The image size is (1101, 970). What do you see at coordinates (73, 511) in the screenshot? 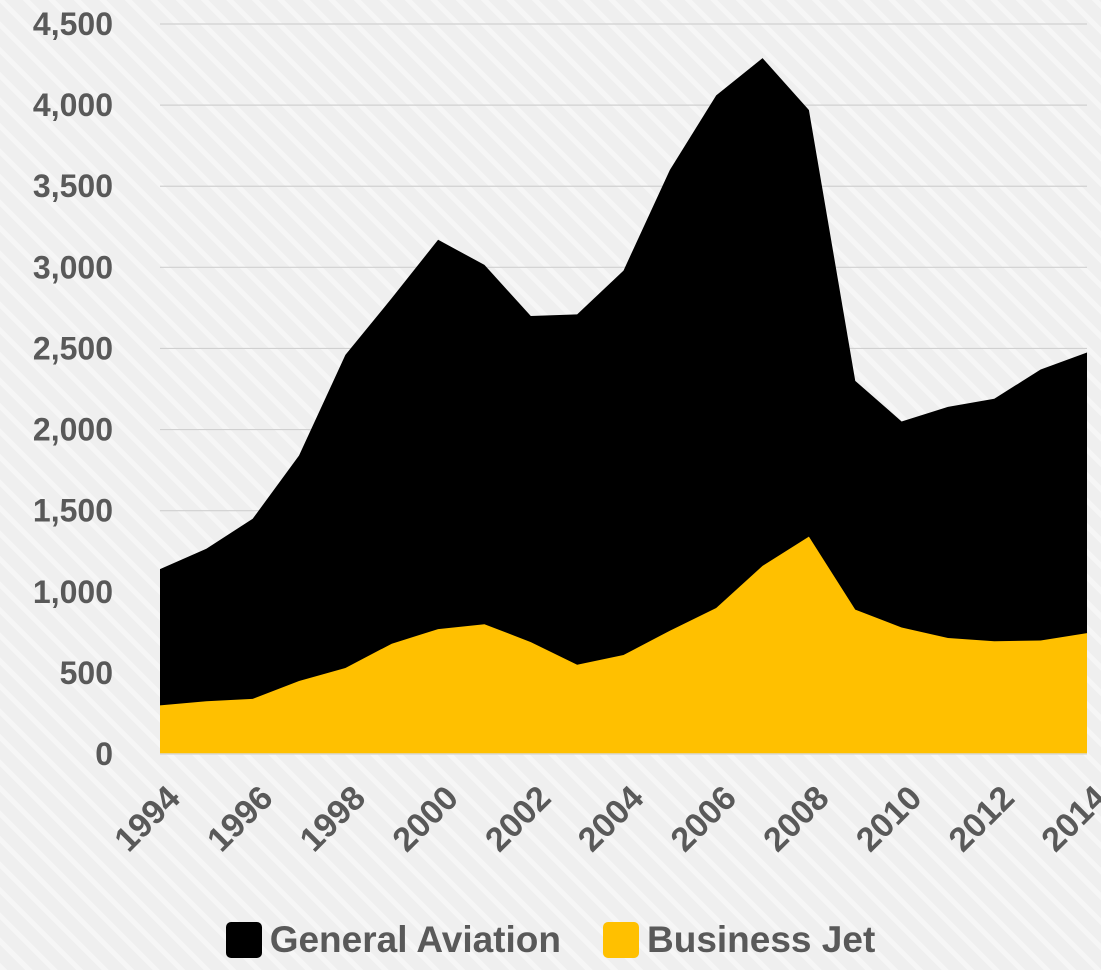
I see `y-tick-label-1500: 1,500` at bounding box center [73, 511].